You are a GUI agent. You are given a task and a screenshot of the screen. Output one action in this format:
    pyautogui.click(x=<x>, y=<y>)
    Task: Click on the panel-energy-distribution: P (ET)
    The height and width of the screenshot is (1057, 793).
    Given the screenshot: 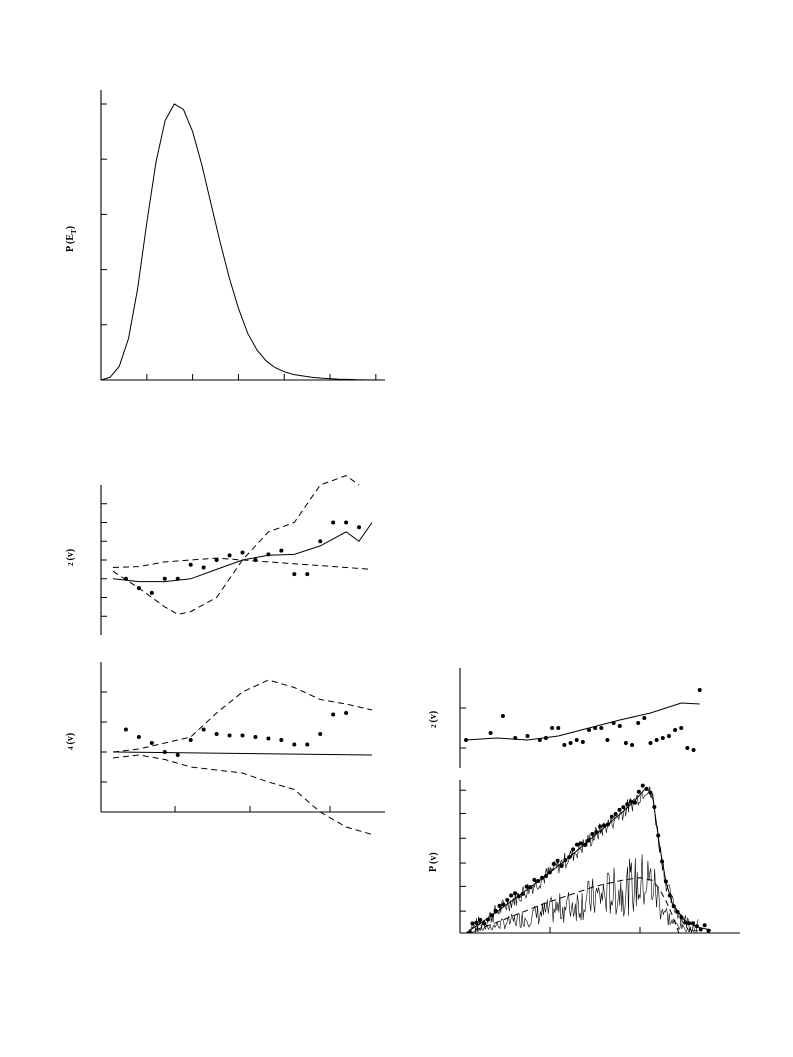 What is the action you would take?
    pyautogui.click(x=225, y=235)
    